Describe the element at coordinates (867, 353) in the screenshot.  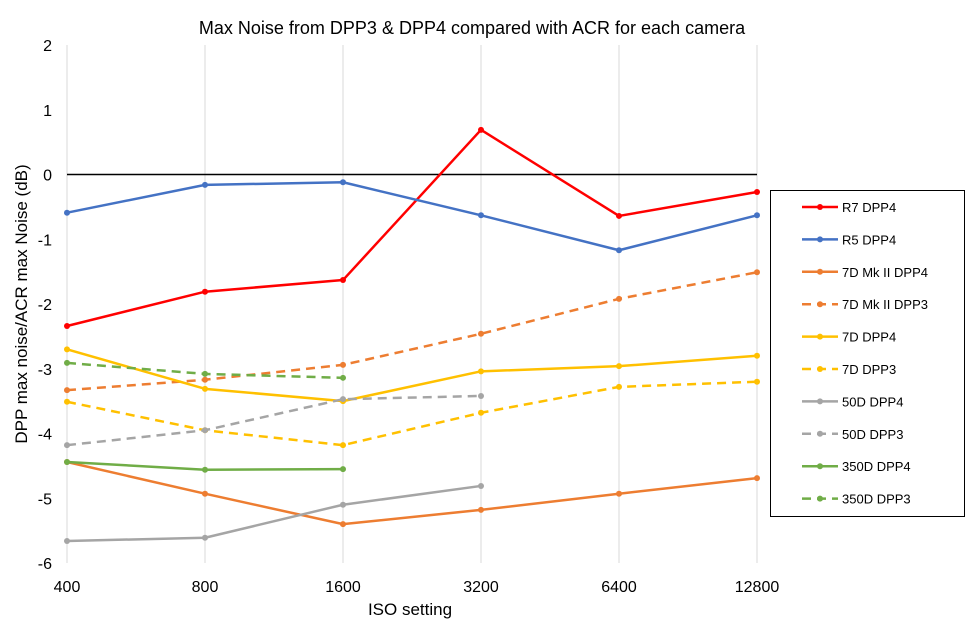
I see `legend-box` at that location.